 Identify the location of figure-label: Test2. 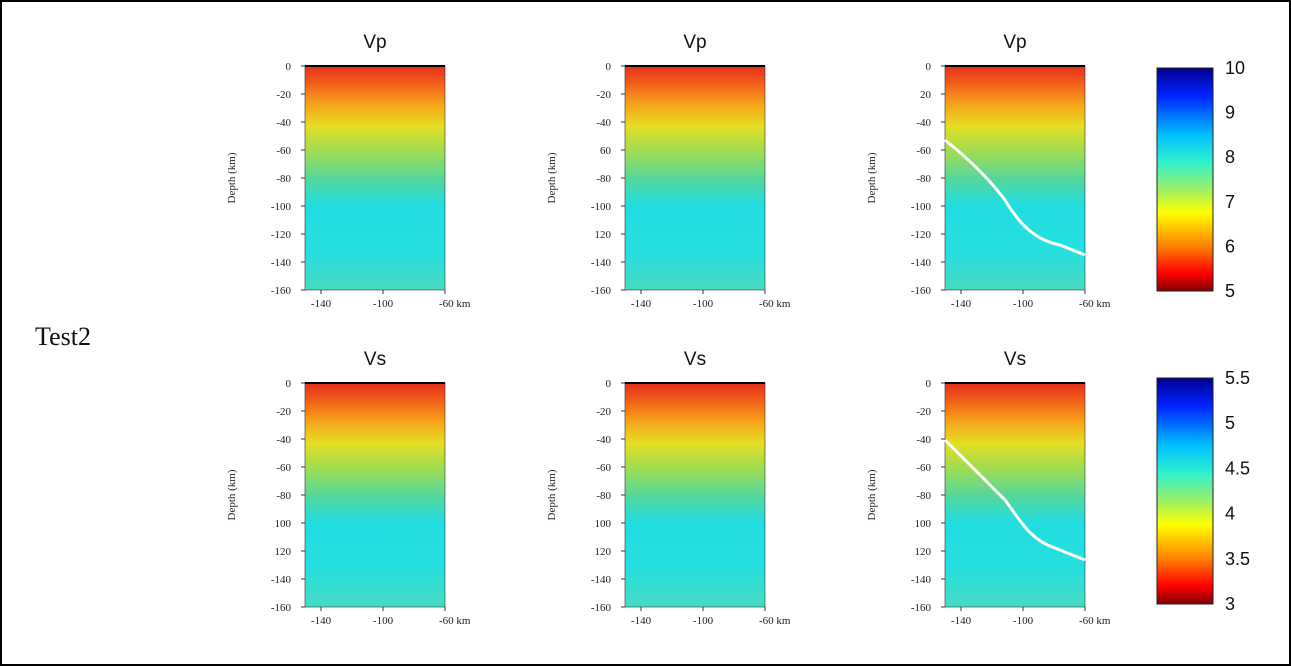
(63, 336).